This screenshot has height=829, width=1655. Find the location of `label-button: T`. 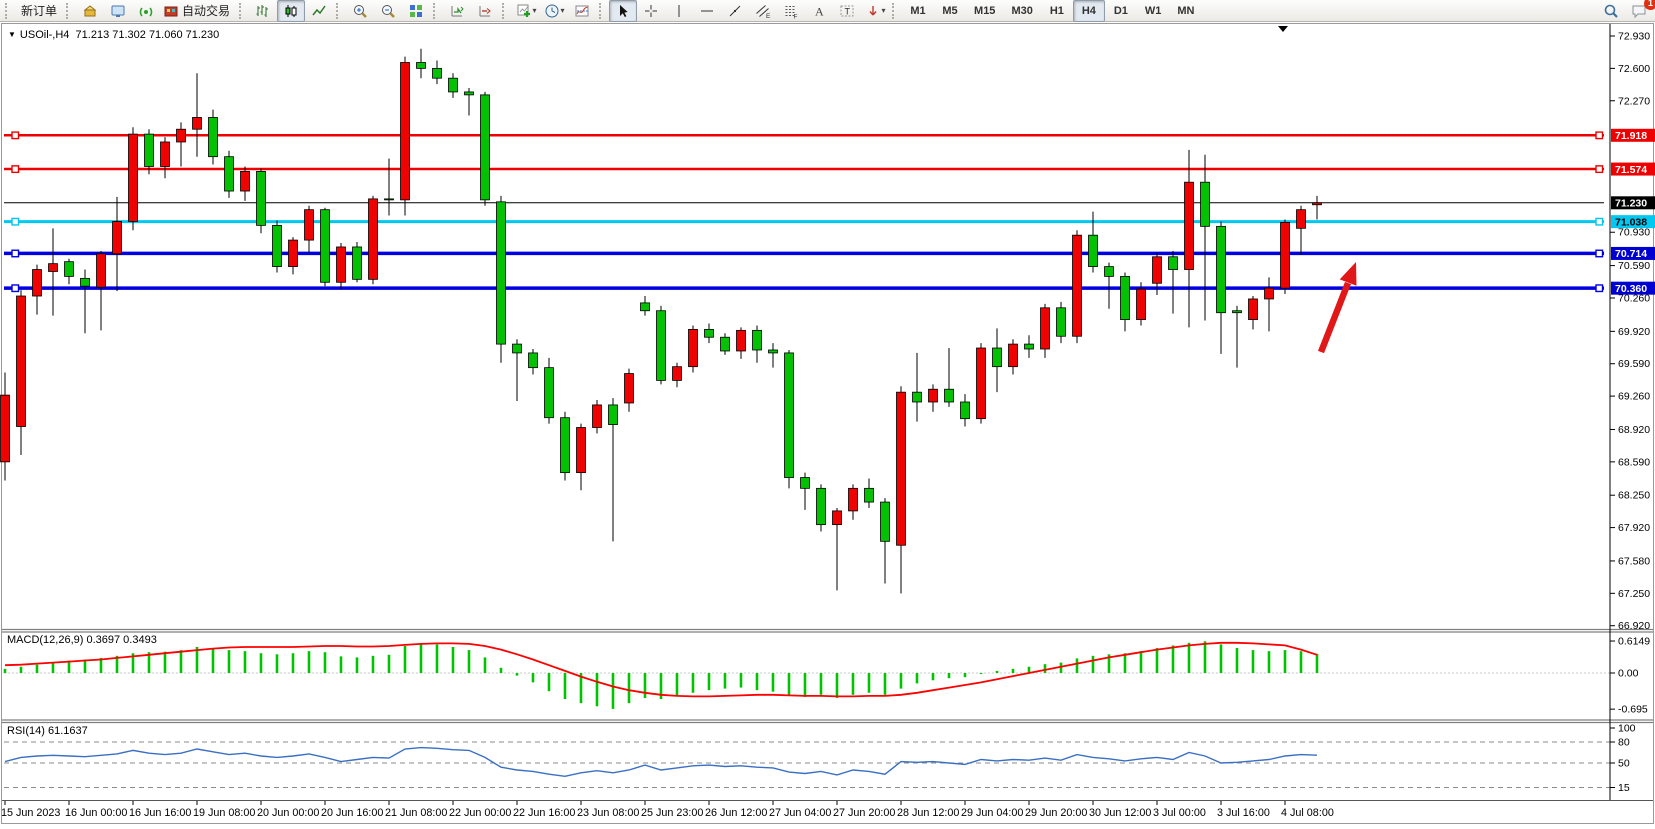

label-button: T is located at coordinates (847, 11).